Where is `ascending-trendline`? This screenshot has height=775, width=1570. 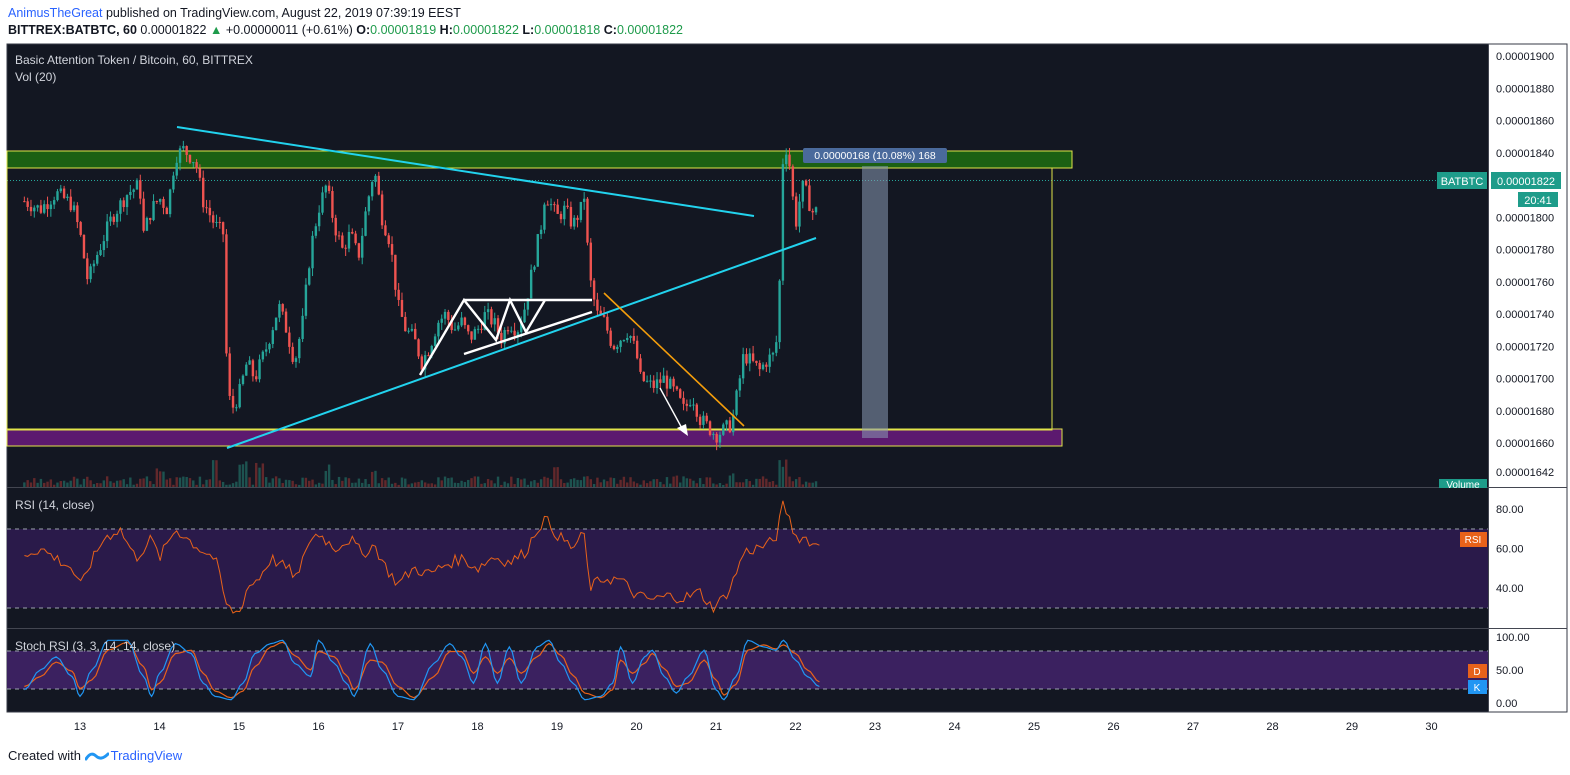
ascending-trendline is located at coordinates (521, 343).